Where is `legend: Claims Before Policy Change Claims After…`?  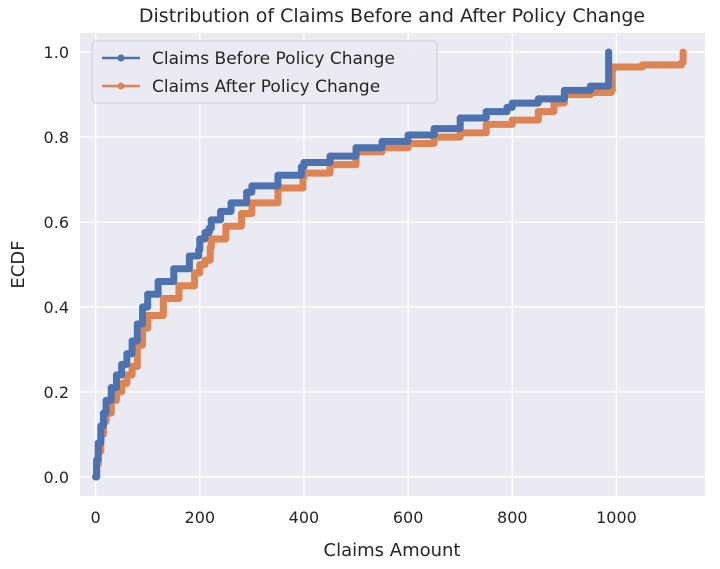
legend: Claims Before Policy Change Claims After… is located at coordinates (264, 72).